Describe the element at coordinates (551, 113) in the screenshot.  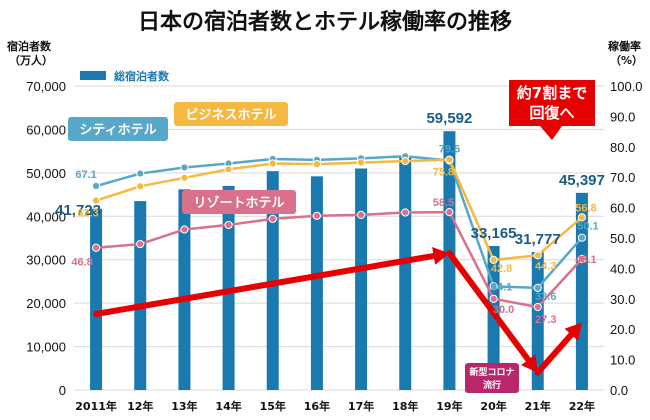
I see `recovery-callout-line2: 回復へ` at that location.